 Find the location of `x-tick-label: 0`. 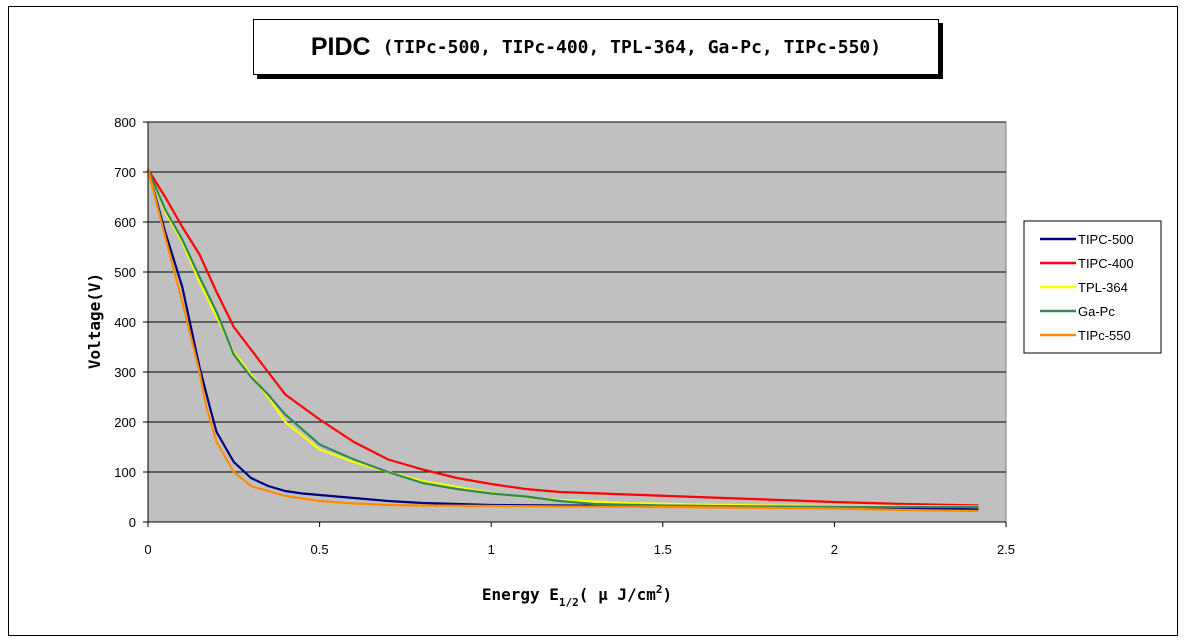

x-tick-label: 0 is located at coordinates (147, 549).